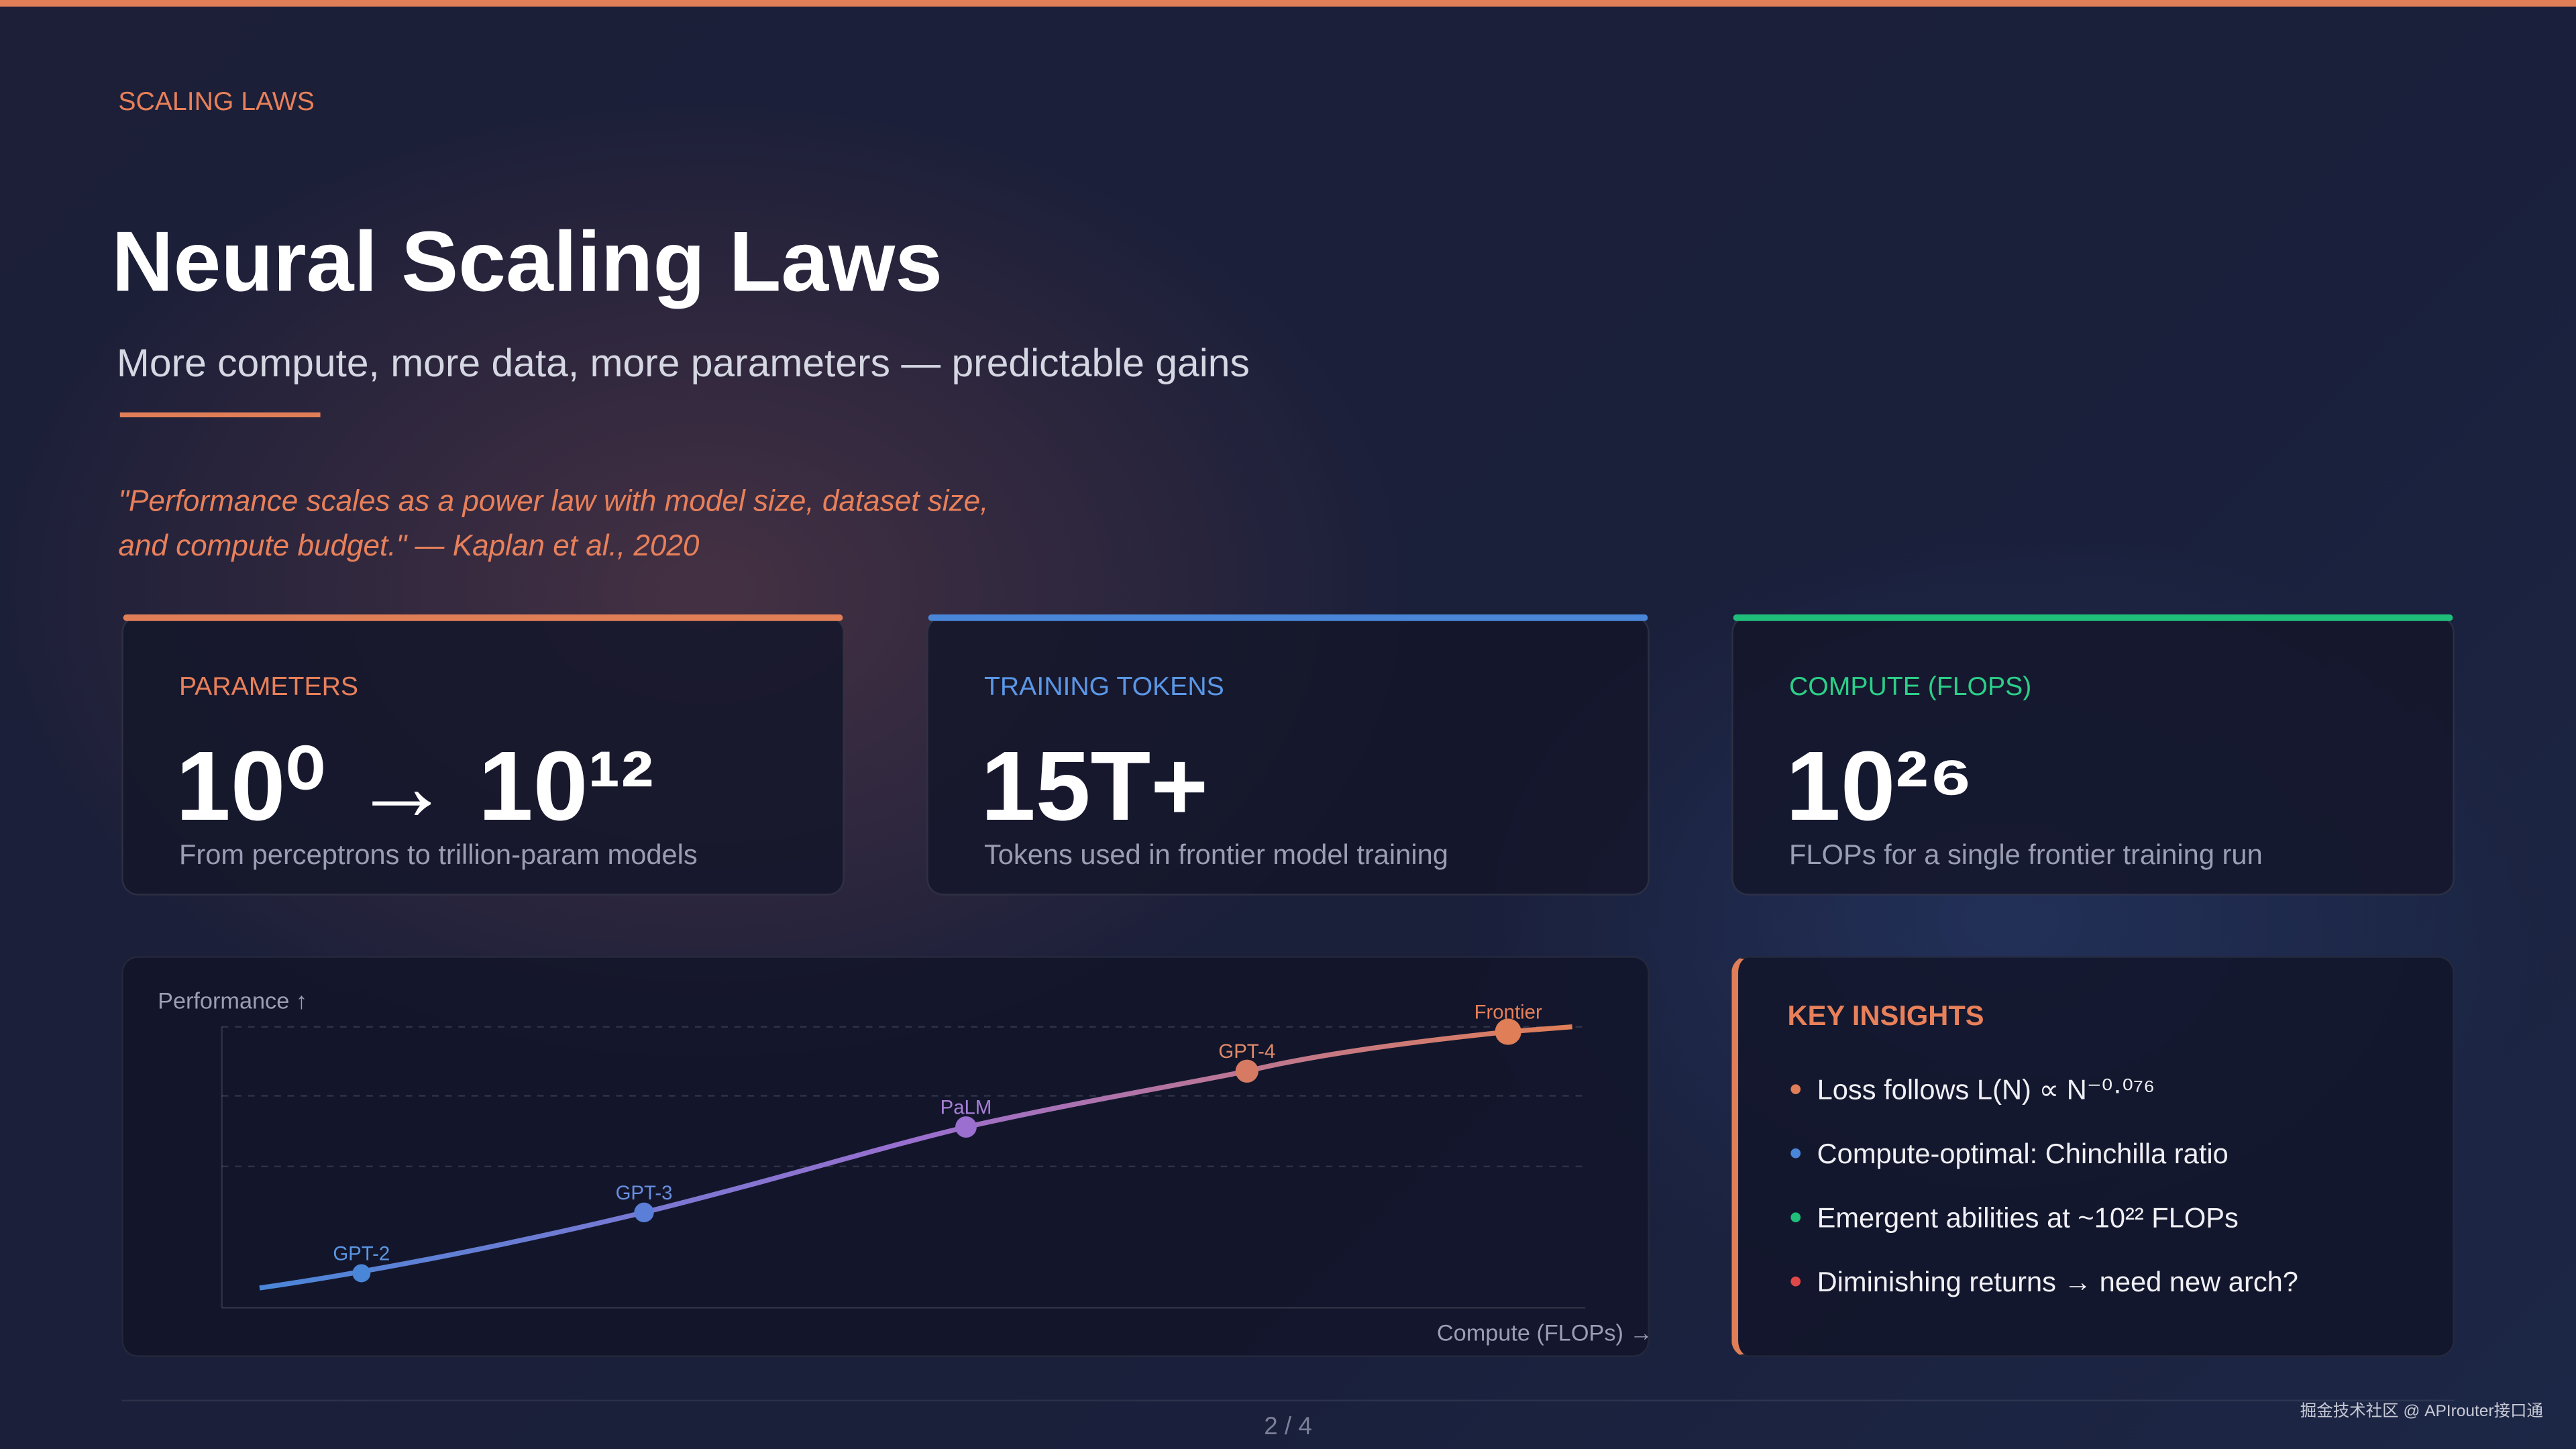  I want to click on insight: Emergent abilities at ~10²² FLOPs, so click(2014, 1219).